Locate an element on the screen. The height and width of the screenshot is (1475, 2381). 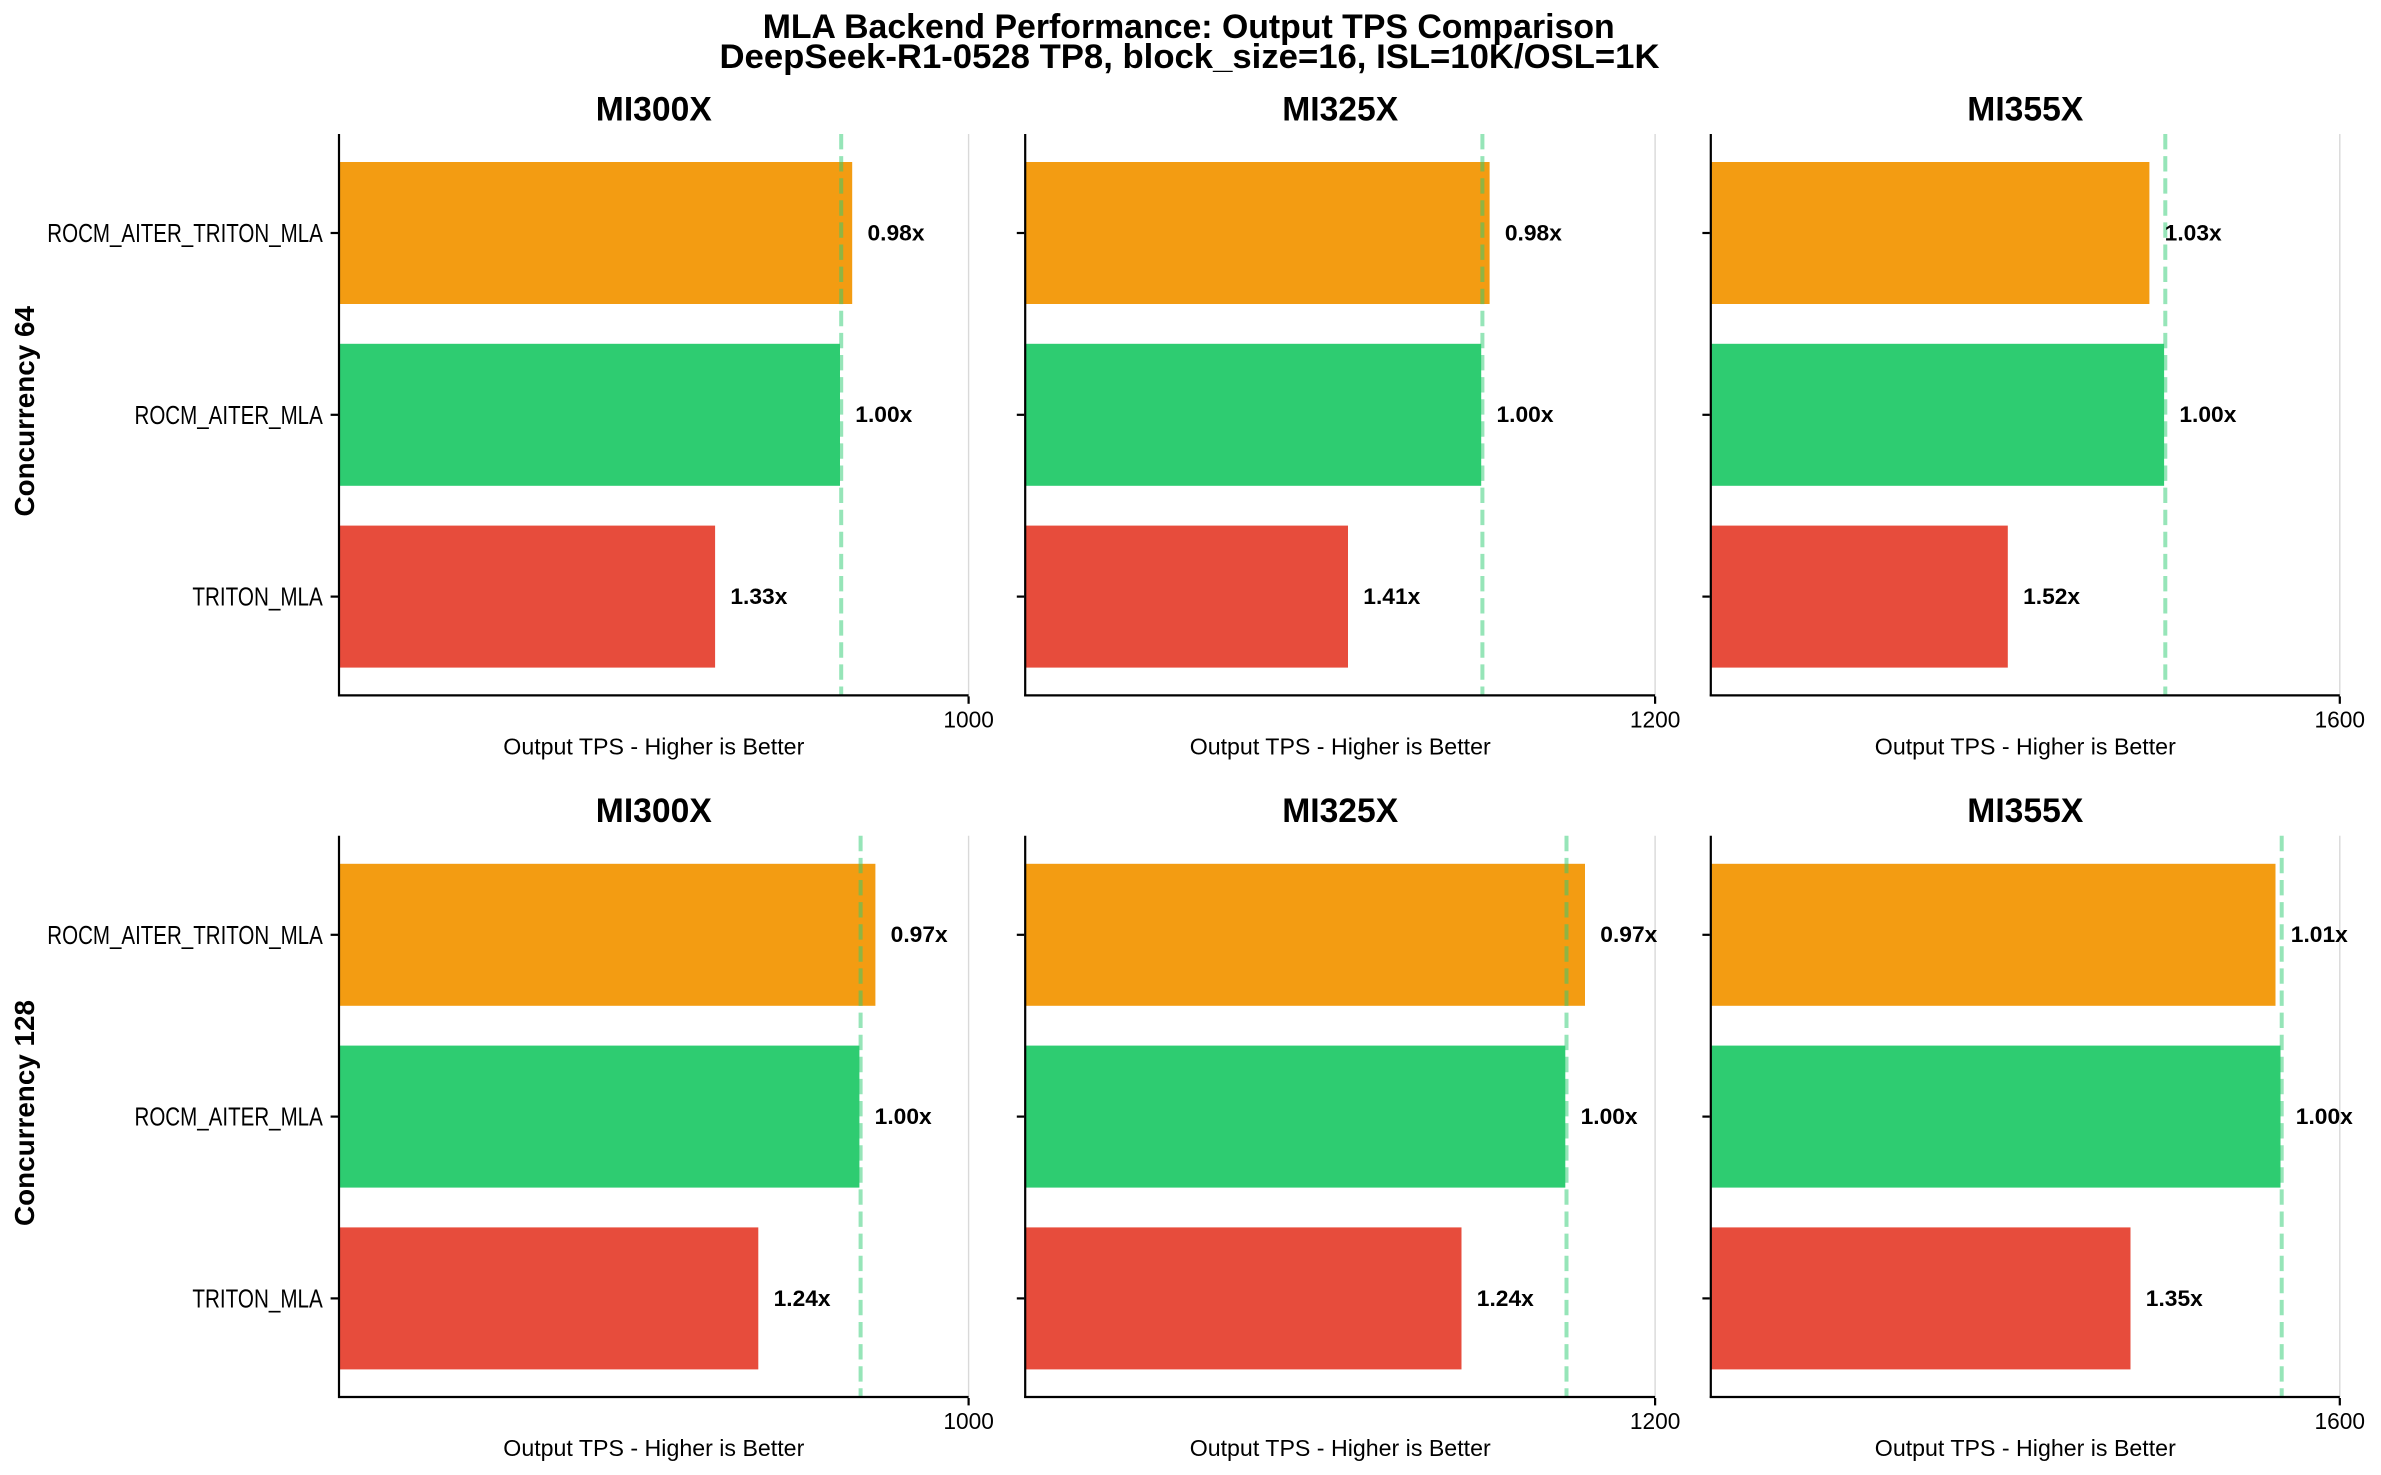
svg-text: 1.52x is located at coordinates (2052, 596).